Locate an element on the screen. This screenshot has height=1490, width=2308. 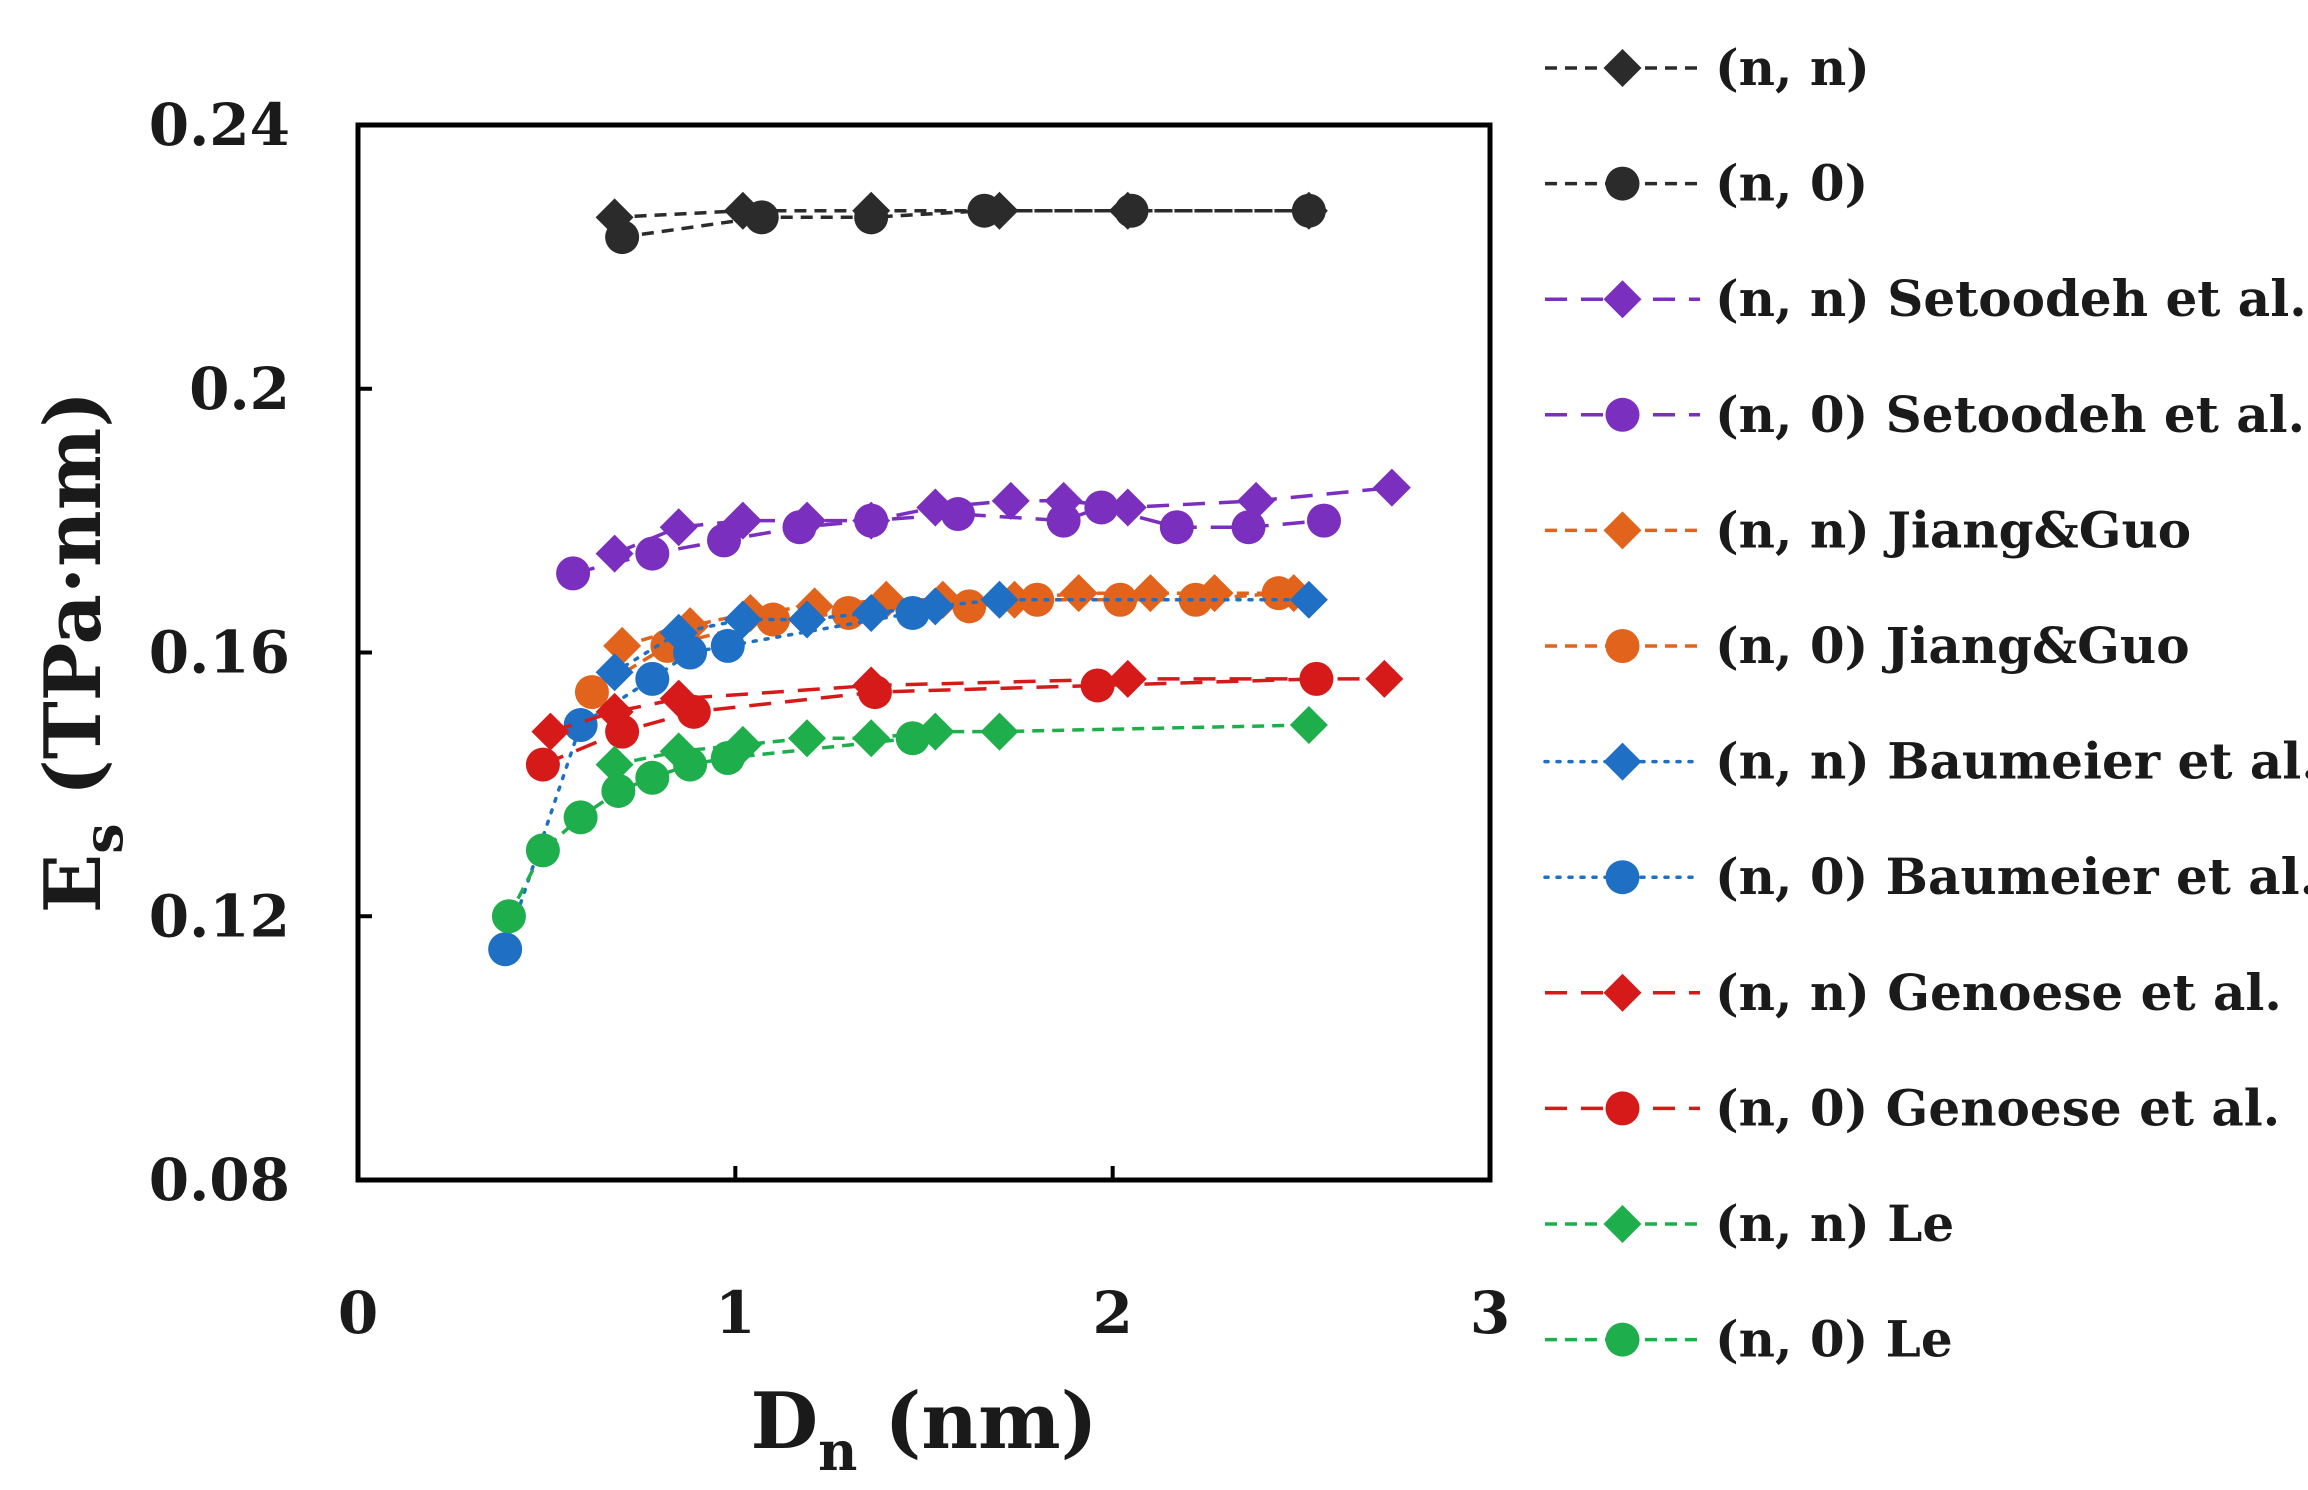
legend-entry-n-0: (n, 0) is located at coordinates (1706, 183).